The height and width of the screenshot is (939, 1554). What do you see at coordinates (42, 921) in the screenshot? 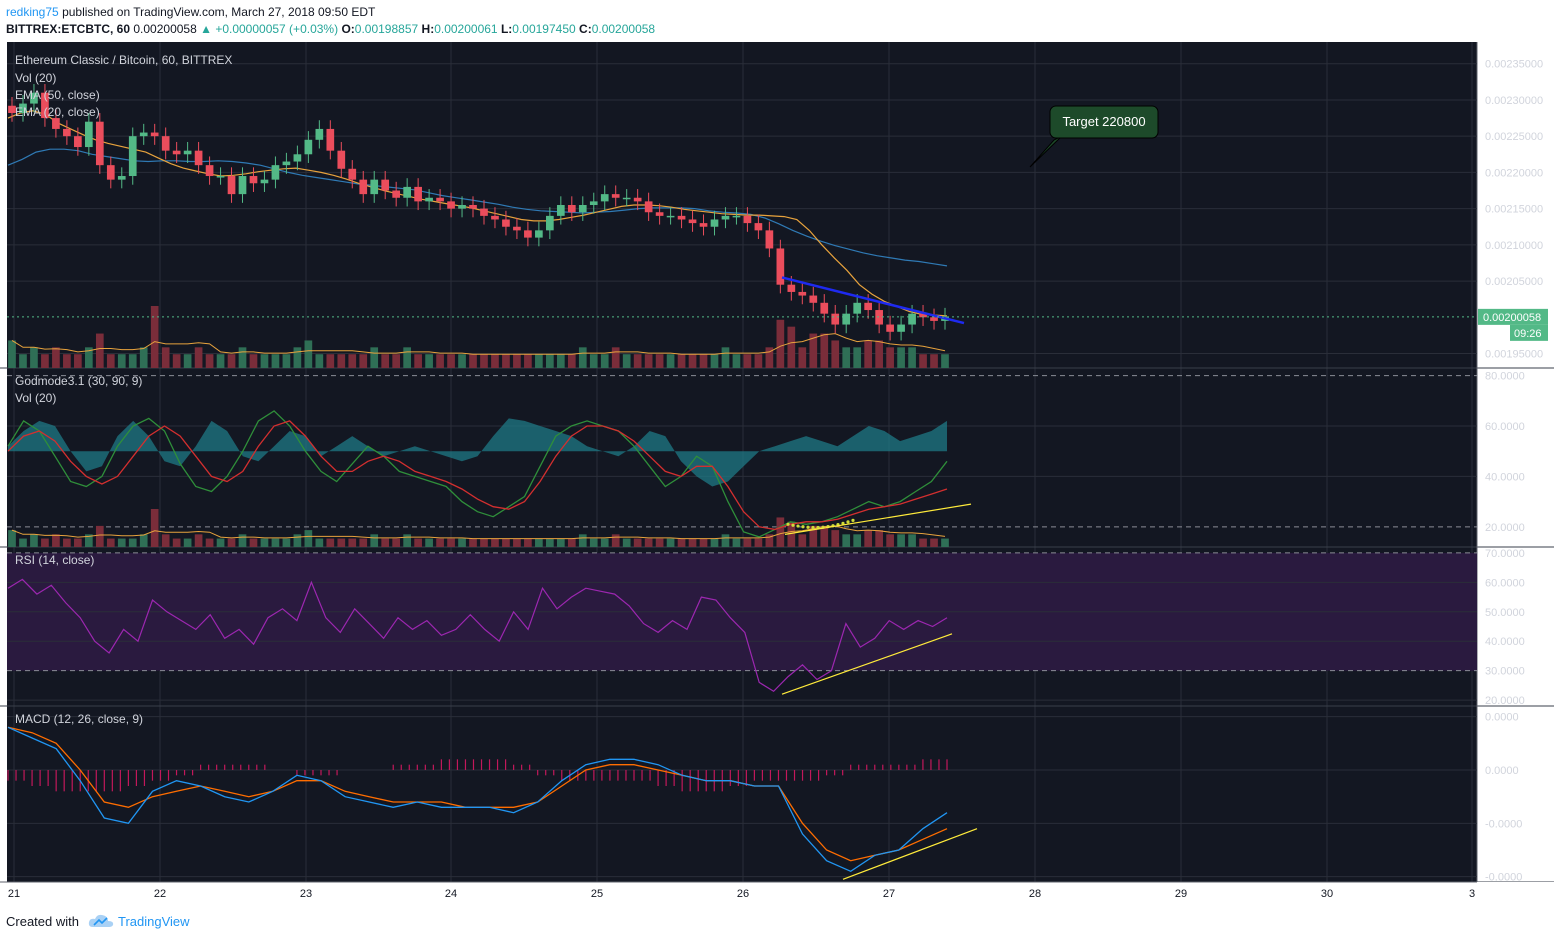
I see `created-with-text: Created with` at bounding box center [42, 921].